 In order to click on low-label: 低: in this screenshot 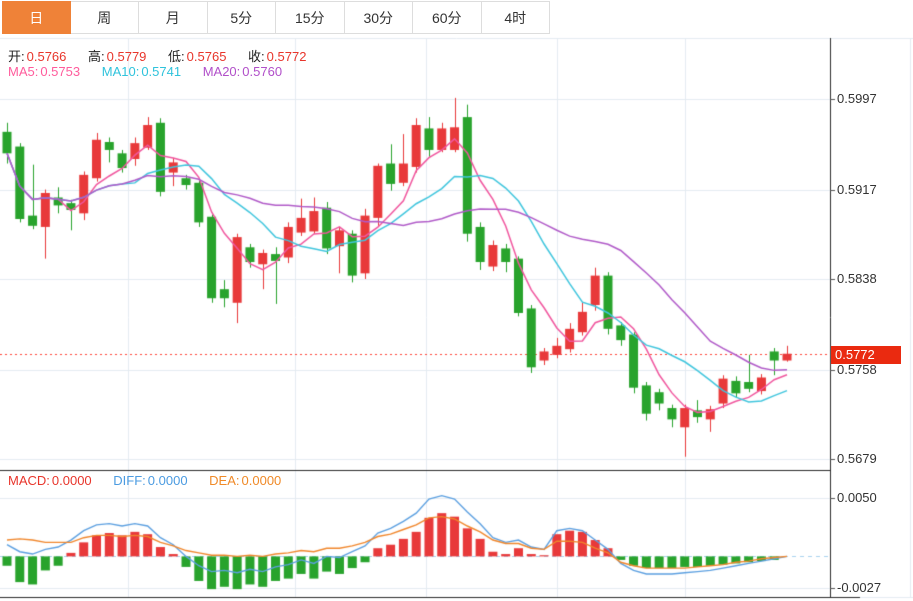, I will do `click(176, 56)`.